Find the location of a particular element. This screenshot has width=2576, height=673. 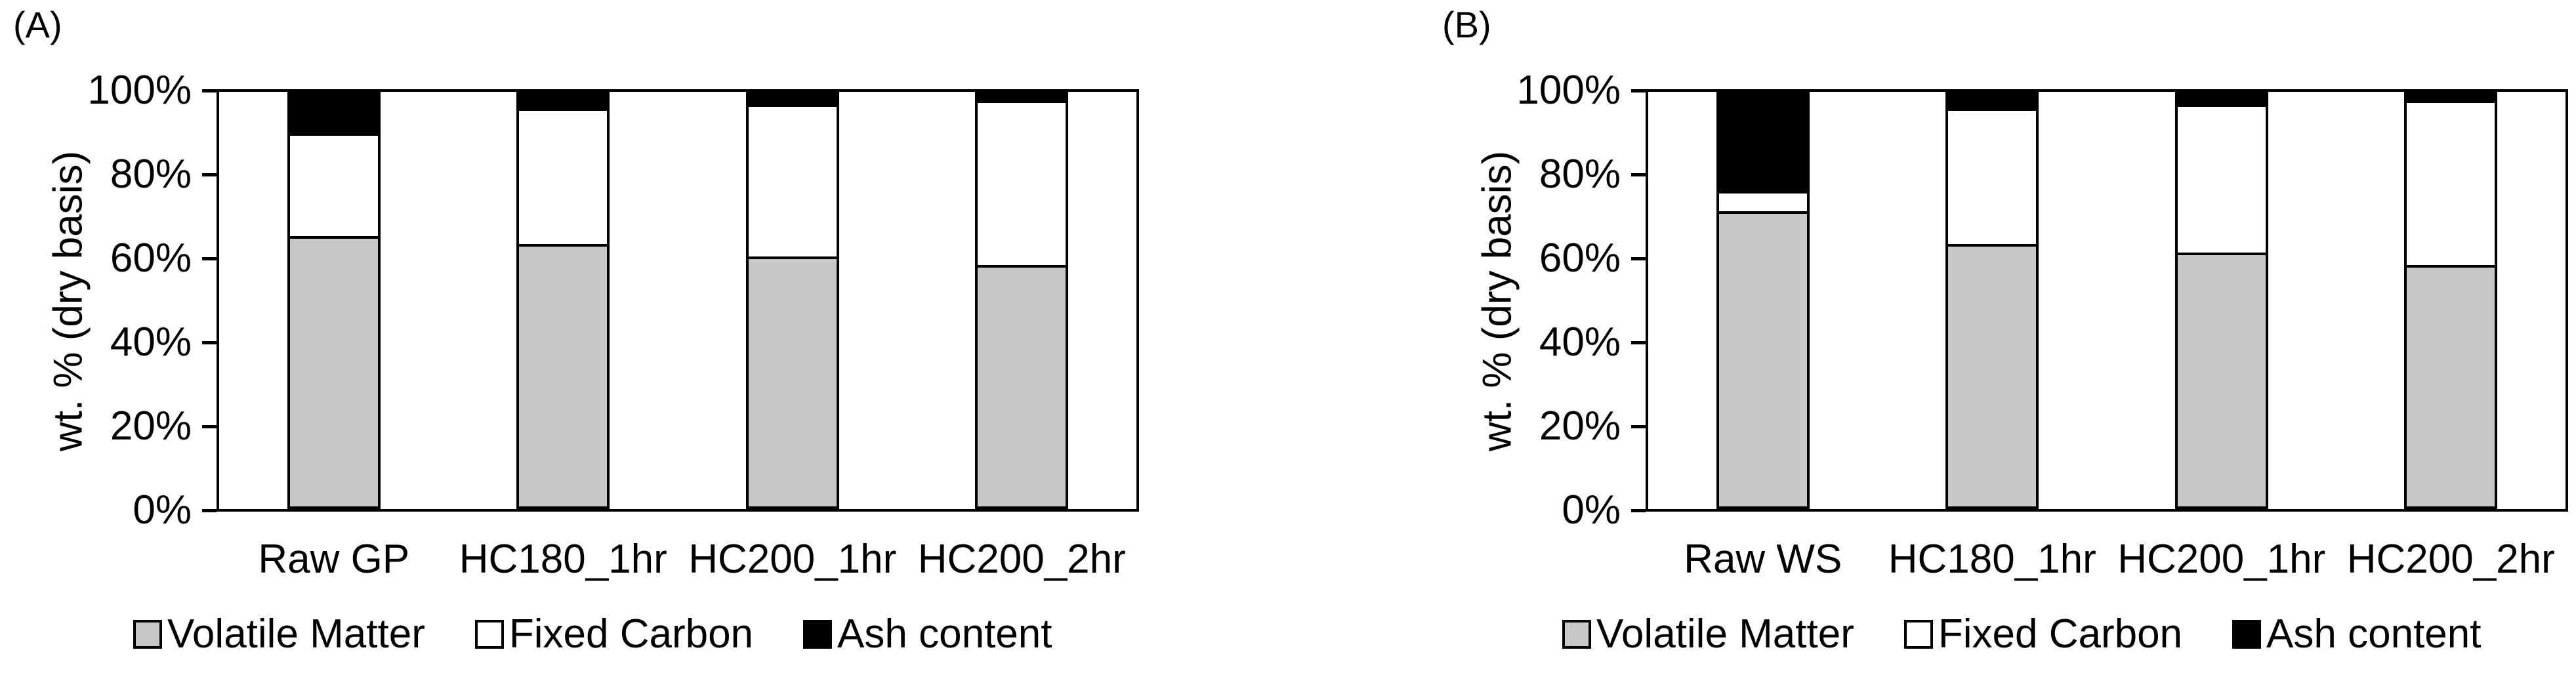

panel-a-legend: Volatile Matter Fixed Carbon Ash content is located at coordinates (592, 634).